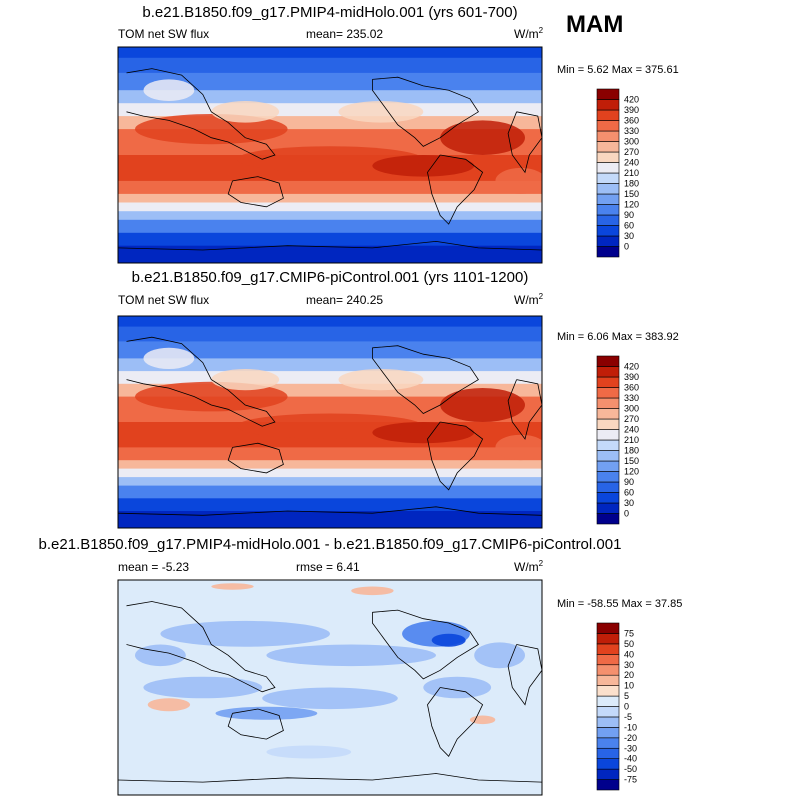 The height and width of the screenshot is (800, 800). What do you see at coordinates (629, 644) in the screenshot?
I see `colorbar-tick-label: 50` at bounding box center [629, 644].